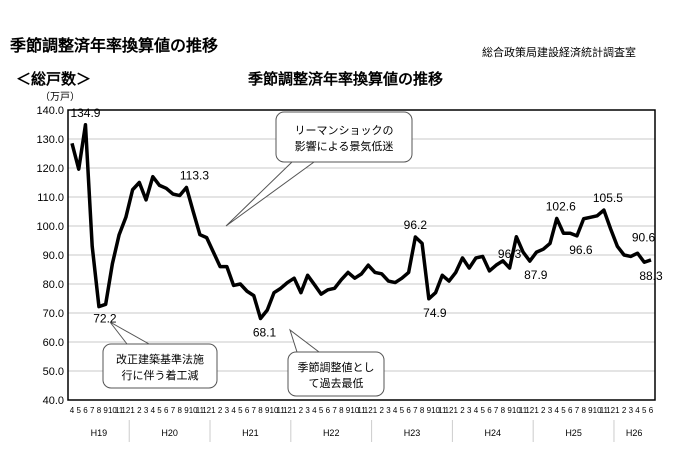 The height and width of the screenshot is (458, 693). What do you see at coordinates (536, 275) in the screenshot?
I see `data-label: 87.9` at bounding box center [536, 275].